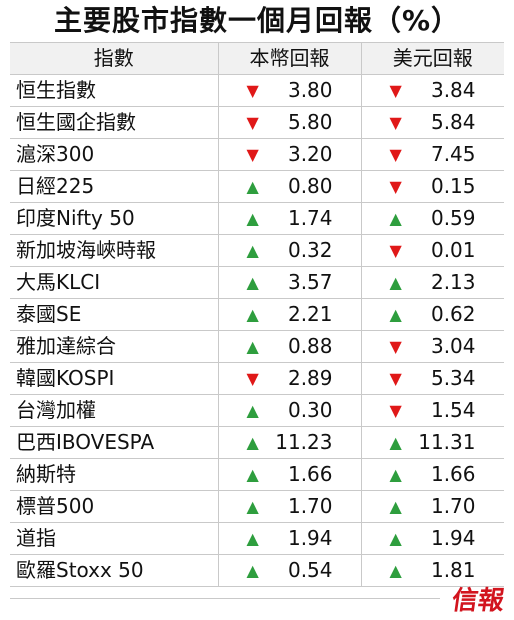 This screenshot has height=620, width=514. What do you see at coordinates (310, 282) in the screenshot?
I see `return-value: 3.57` at bounding box center [310, 282].